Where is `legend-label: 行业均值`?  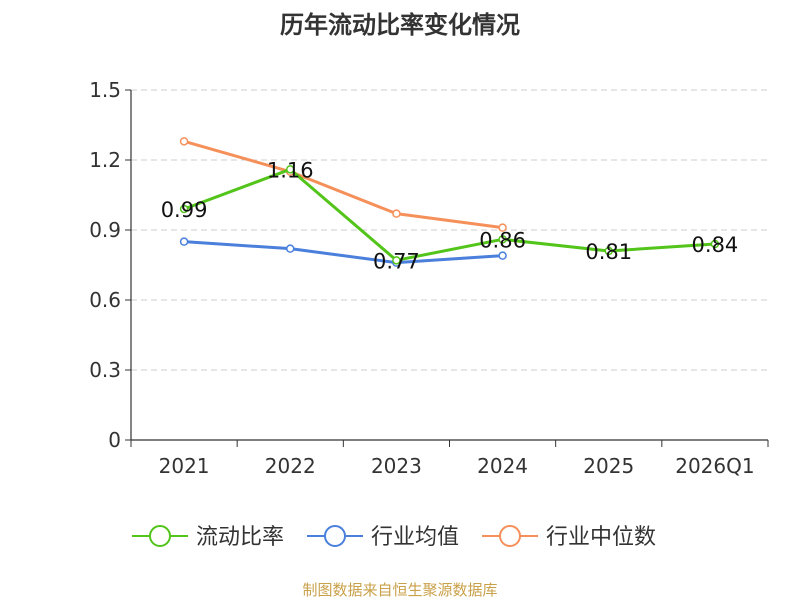
legend-label: 行业均值 is located at coordinates (415, 537).